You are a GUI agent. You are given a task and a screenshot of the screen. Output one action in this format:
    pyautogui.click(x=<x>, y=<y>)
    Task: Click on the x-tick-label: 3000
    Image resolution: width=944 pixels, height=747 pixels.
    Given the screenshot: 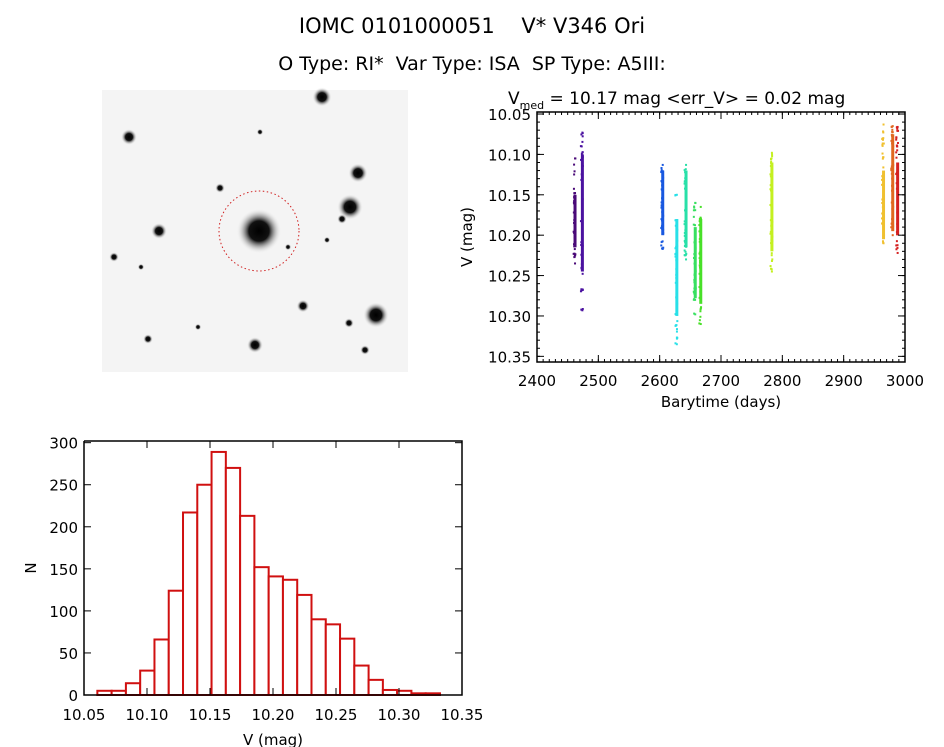 What is the action you would take?
    pyautogui.click(x=905, y=381)
    